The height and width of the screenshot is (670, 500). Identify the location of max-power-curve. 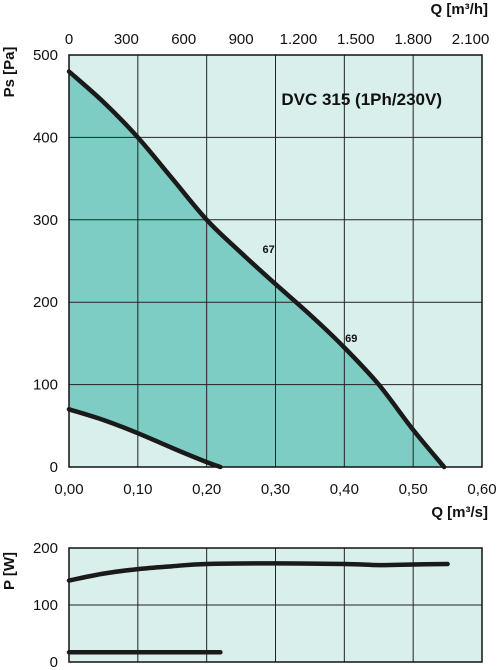
(258, 572).